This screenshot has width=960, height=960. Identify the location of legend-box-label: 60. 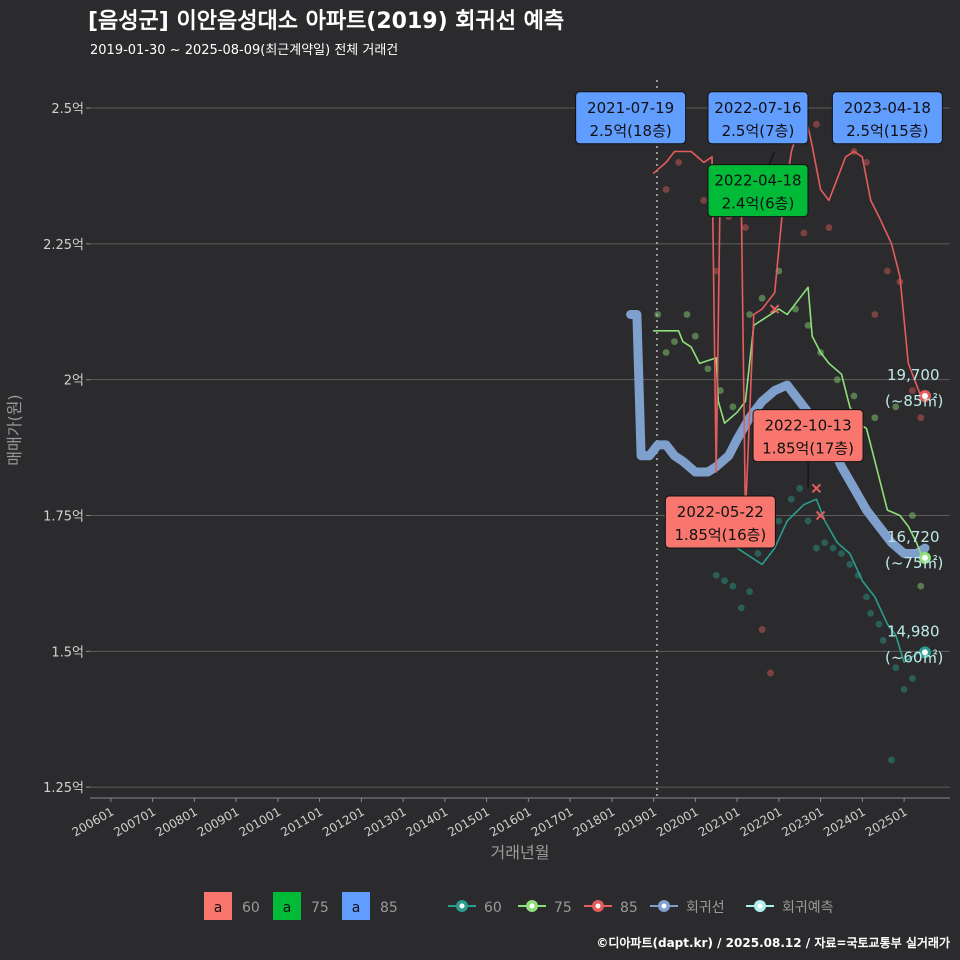
(251, 908).